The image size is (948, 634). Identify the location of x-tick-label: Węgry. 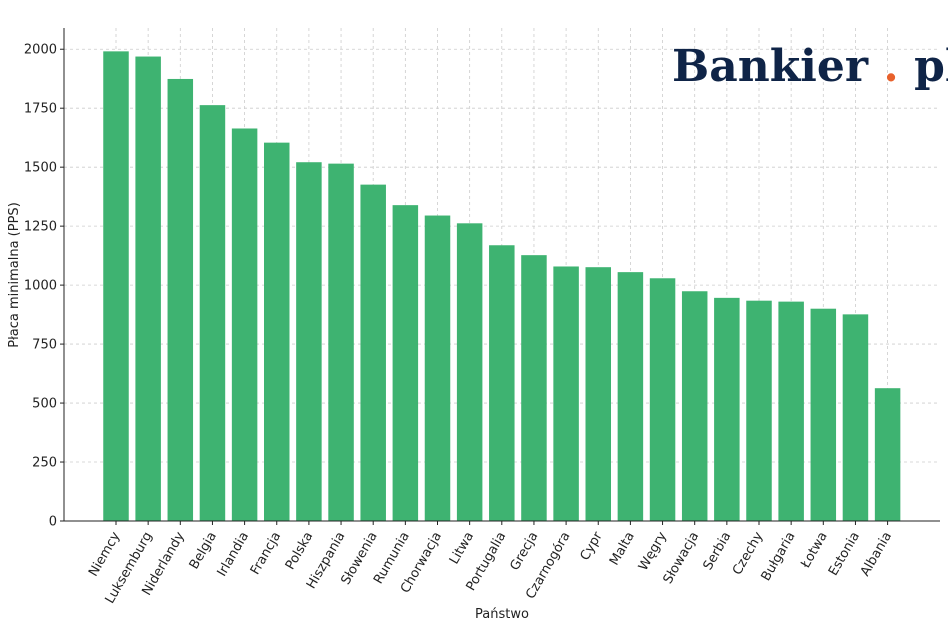
(653, 551).